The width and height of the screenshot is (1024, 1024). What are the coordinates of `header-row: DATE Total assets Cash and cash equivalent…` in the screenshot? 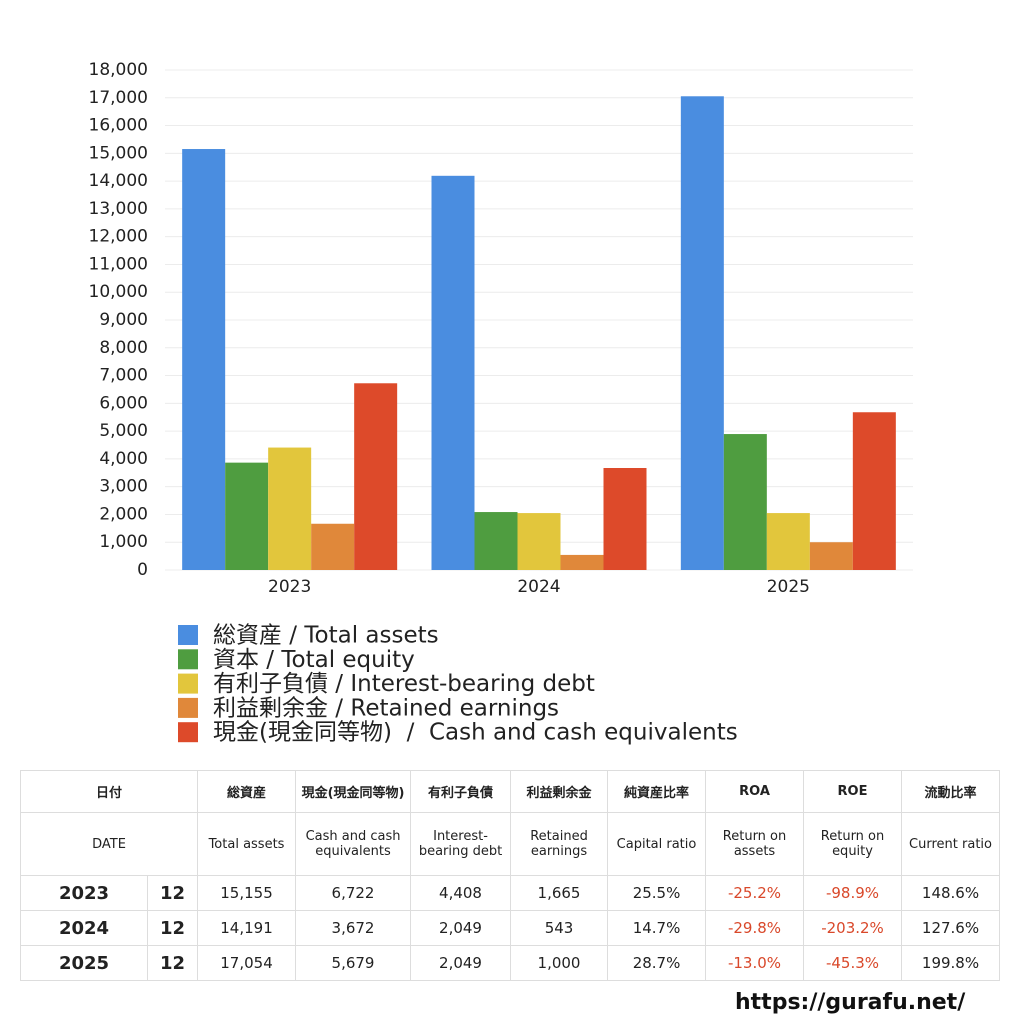 It's located at (510, 844).